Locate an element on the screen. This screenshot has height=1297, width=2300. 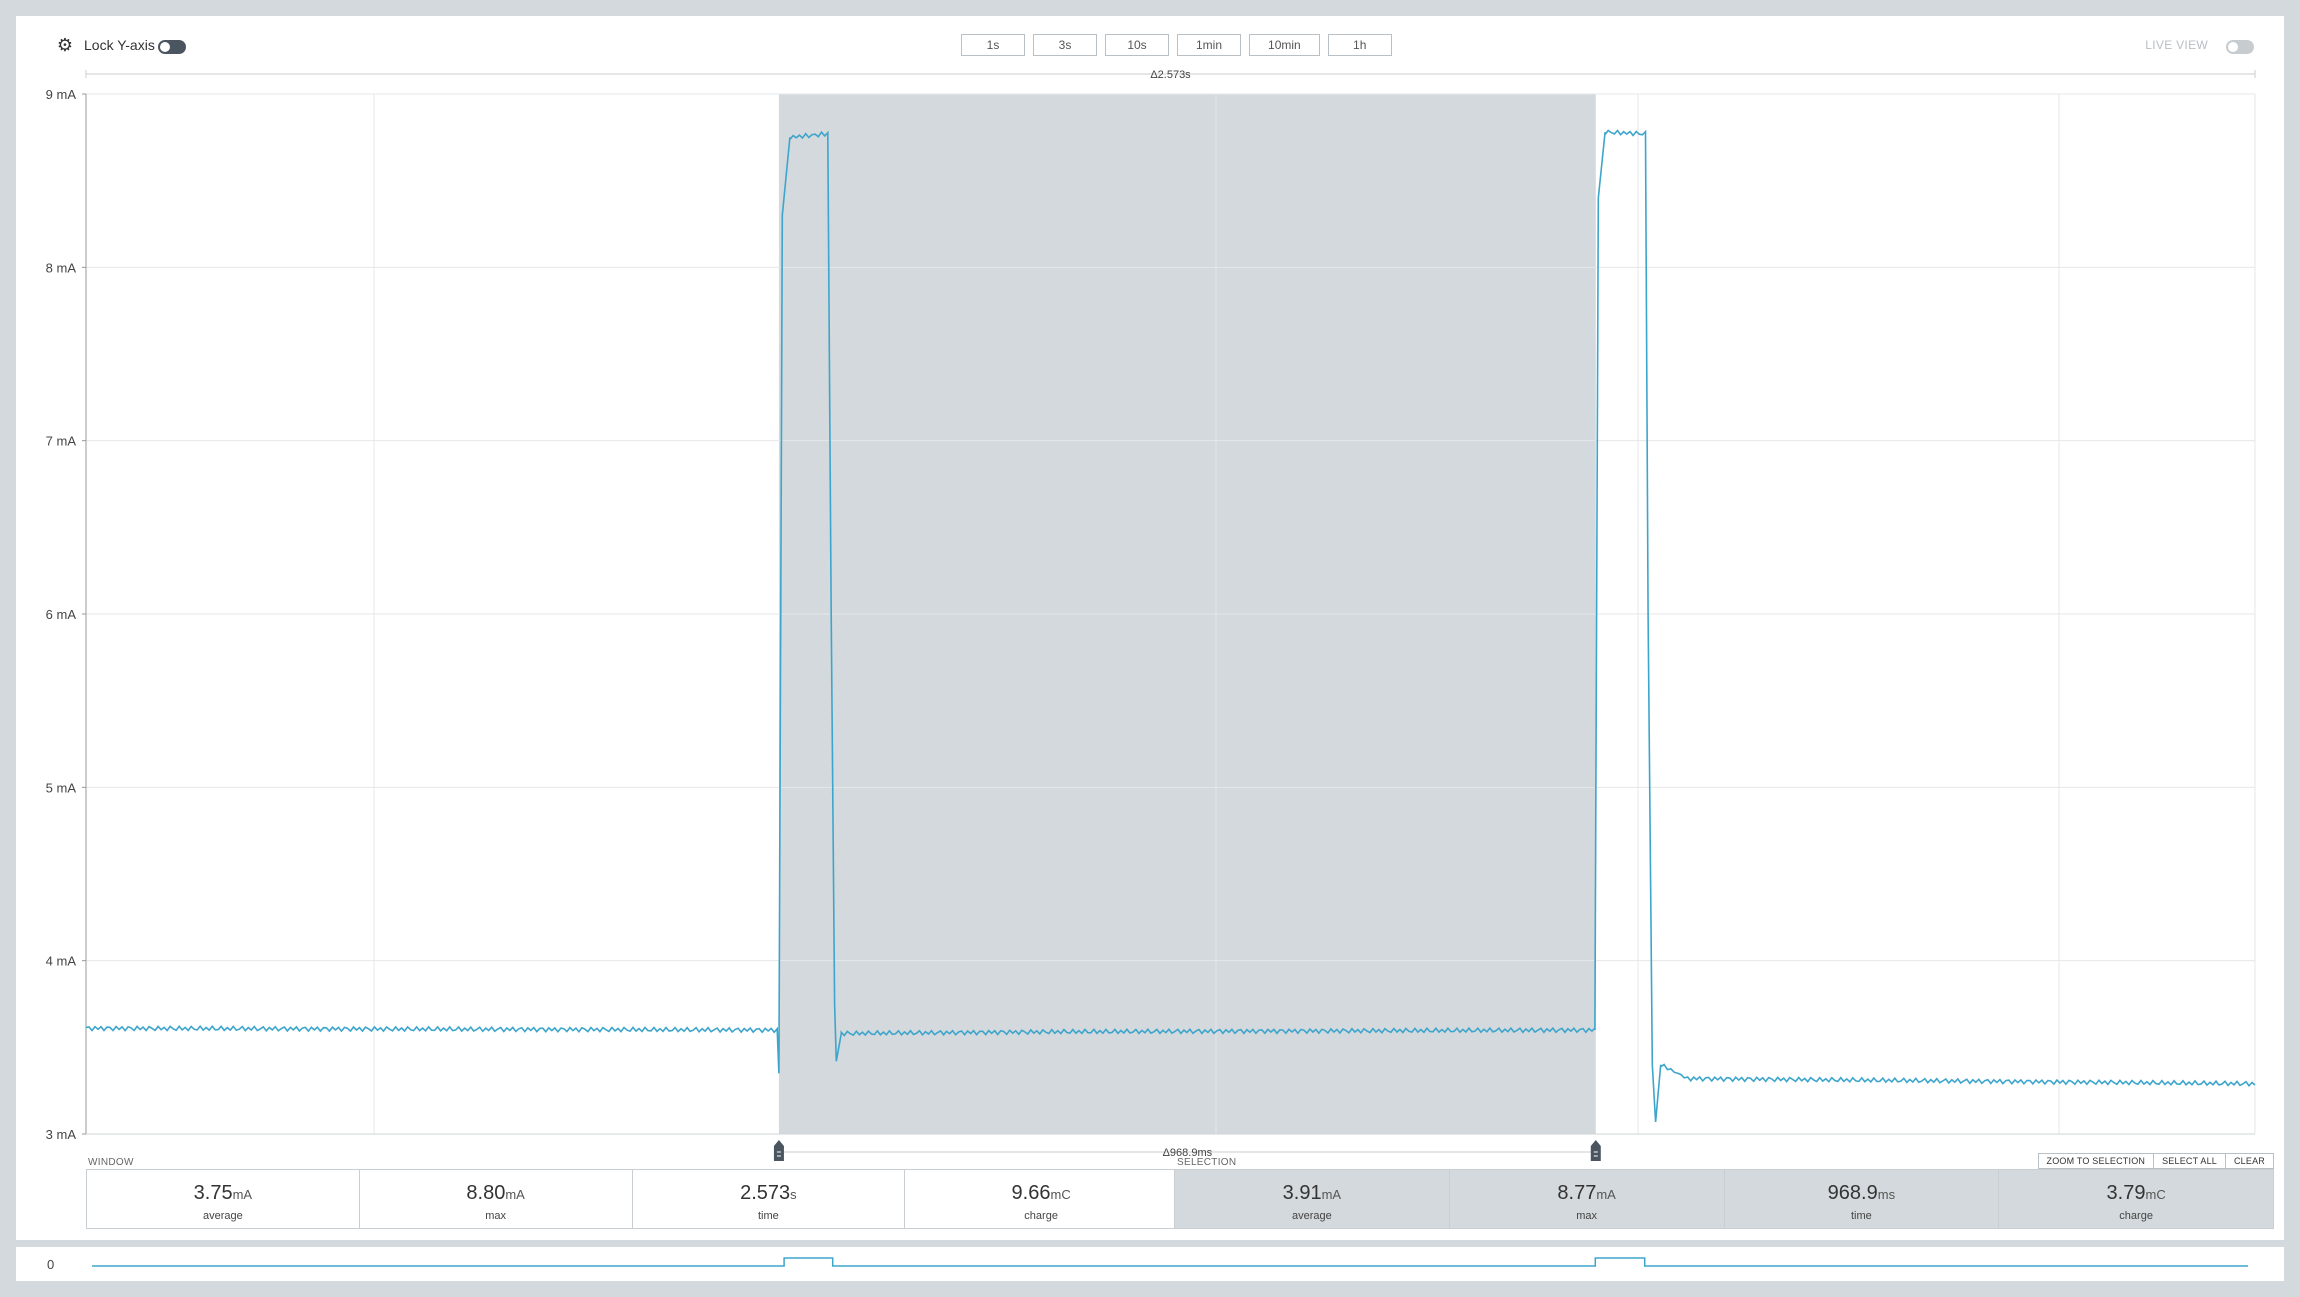
lock-y-axis-toggle is located at coordinates (172, 47).